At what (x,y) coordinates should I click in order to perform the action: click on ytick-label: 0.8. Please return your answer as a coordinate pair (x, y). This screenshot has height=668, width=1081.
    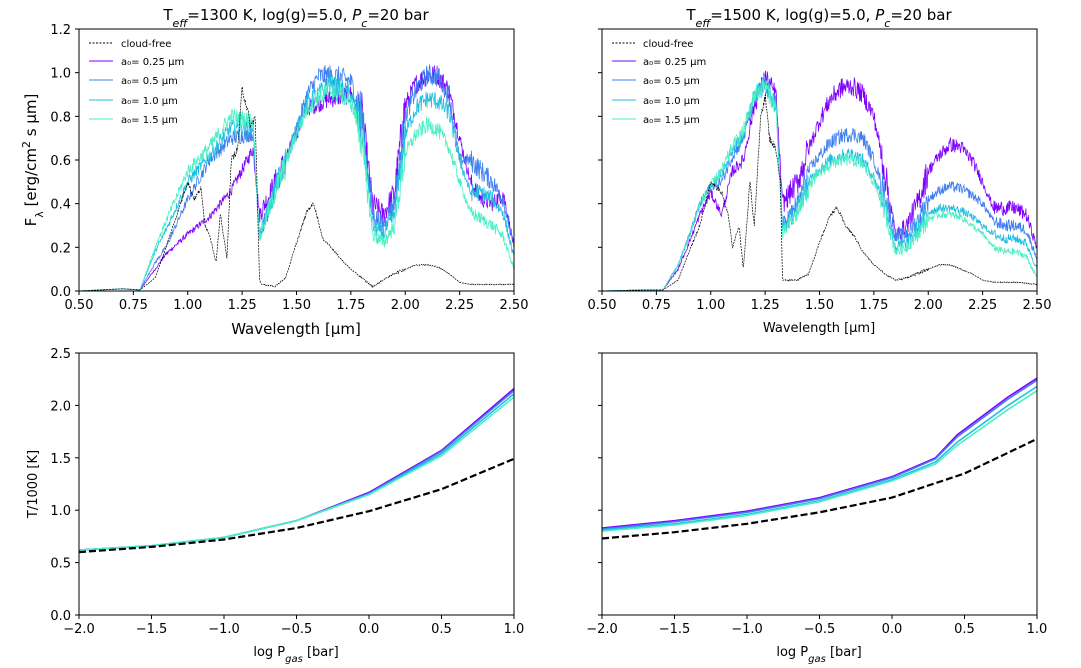
    Looking at the image, I should click on (60, 117).